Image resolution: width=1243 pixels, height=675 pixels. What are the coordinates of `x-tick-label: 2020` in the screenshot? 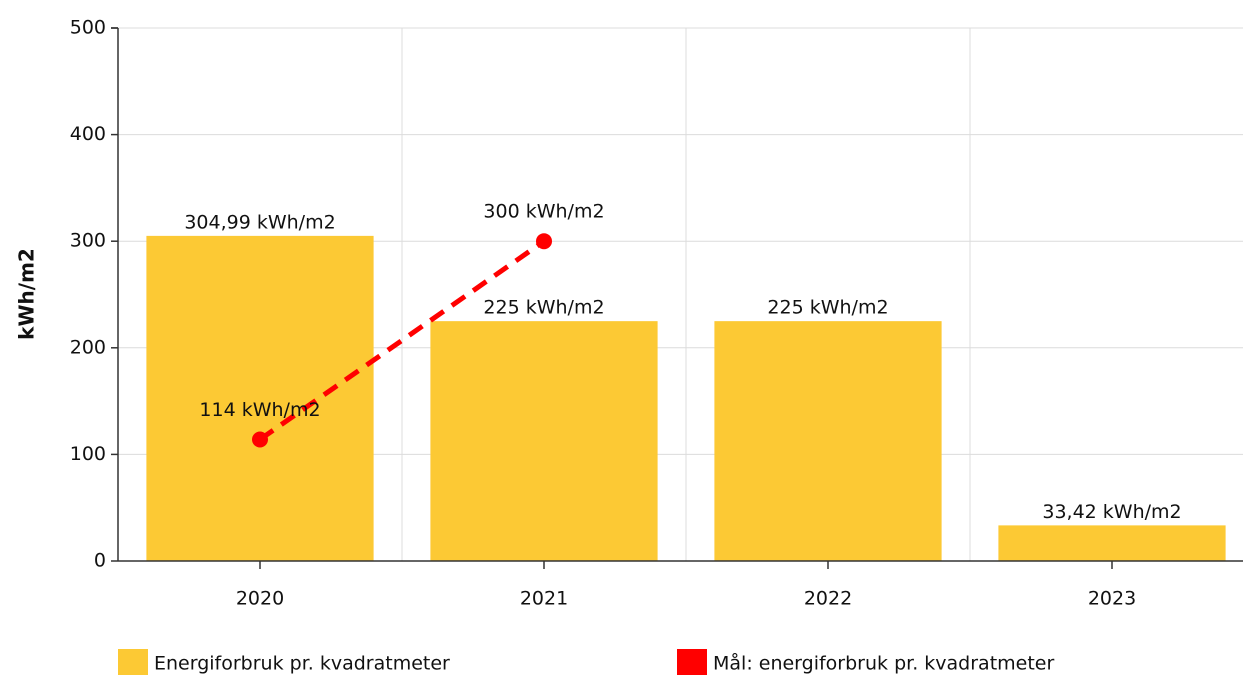 It's located at (260, 599).